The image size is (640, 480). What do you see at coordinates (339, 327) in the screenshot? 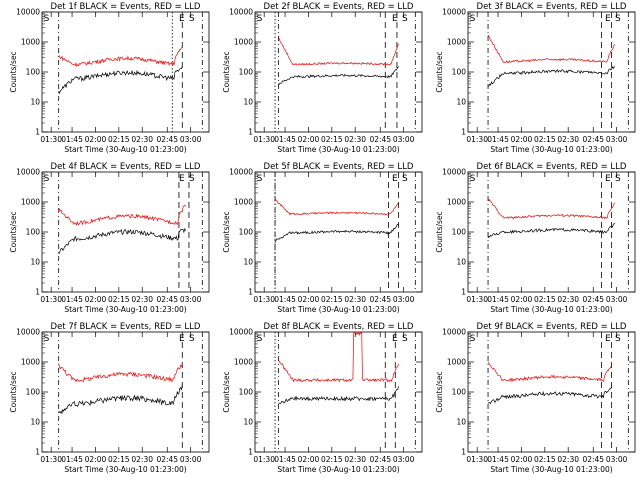
I see `chart-title: Det 8f BLACK = Events, RED = LLD` at bounding box center [339, 327].